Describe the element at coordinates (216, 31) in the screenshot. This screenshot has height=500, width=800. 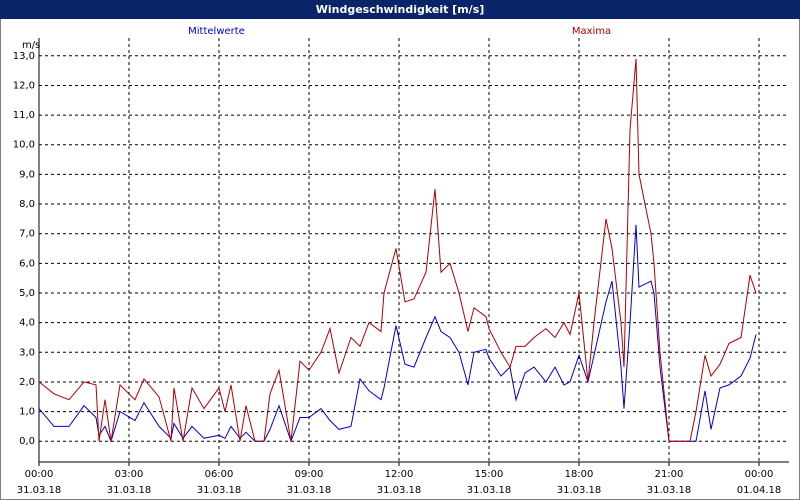
I see `legend-entry: Mittelwerte` at that location.